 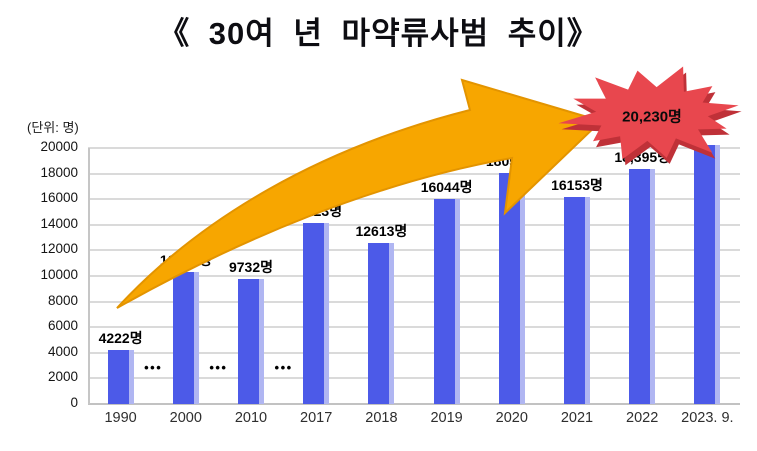 What do you see at coordinates (185, 260) in the screenshot?
I see `bar-value-label: 10304명` at bounding box center [185, 260].